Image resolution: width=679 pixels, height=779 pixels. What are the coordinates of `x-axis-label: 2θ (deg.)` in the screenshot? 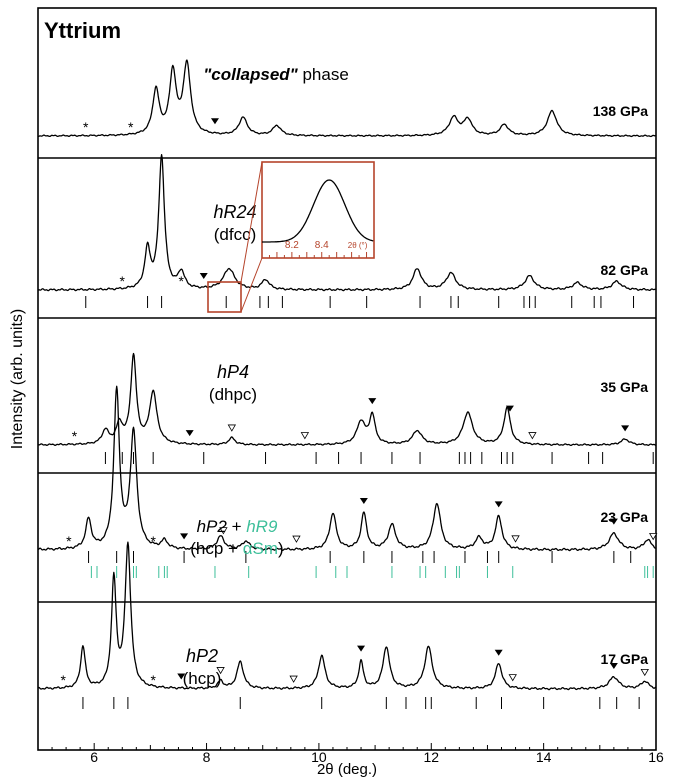 It's located at (347, 769).